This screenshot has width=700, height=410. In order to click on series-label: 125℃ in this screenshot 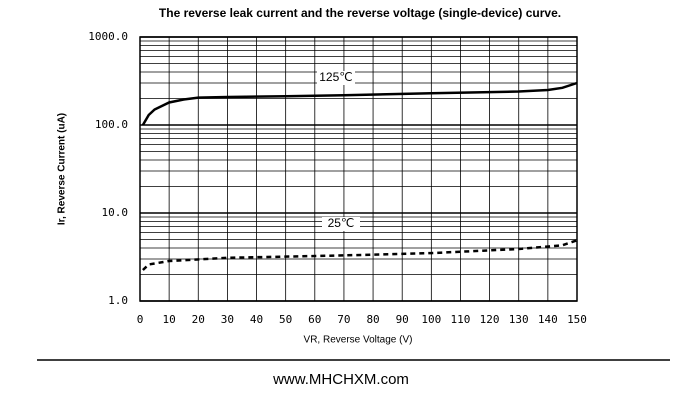, I will do `click(336, 77)`.